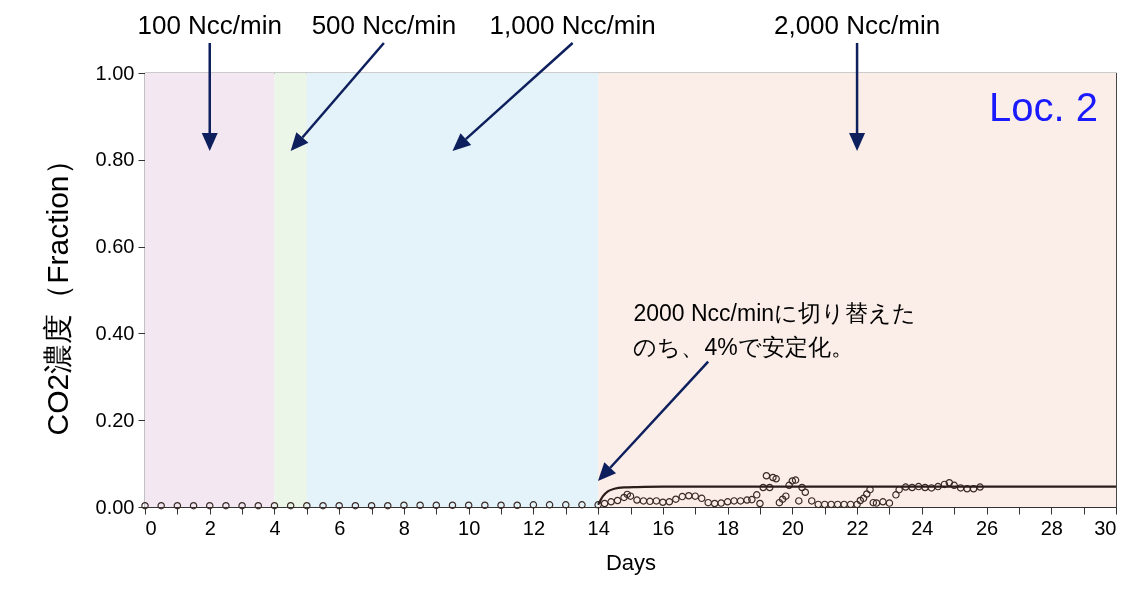 This screenshot has height=596, width=1134. What do you see at coordinates (857, 495) in the screenshot?
I see `line-series` at bounding box center [857, 495].